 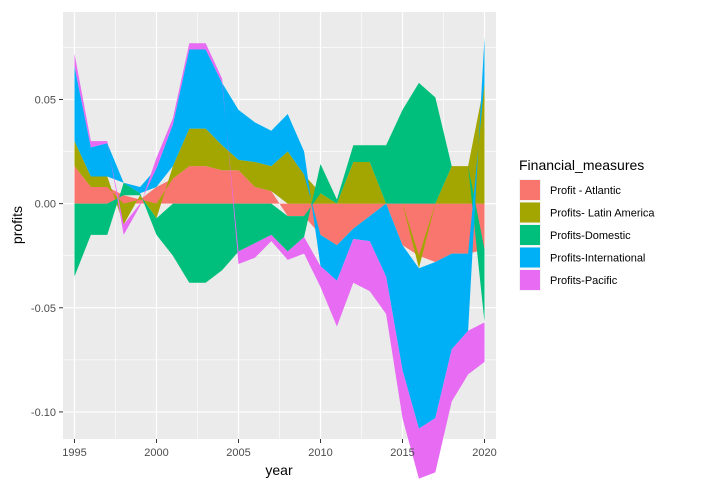 What do you see at coordinates (590, 236) in the screenshot?
I see `legend-label-profits-domestic: Profits-Domestic` at bounding box center [590, 236].